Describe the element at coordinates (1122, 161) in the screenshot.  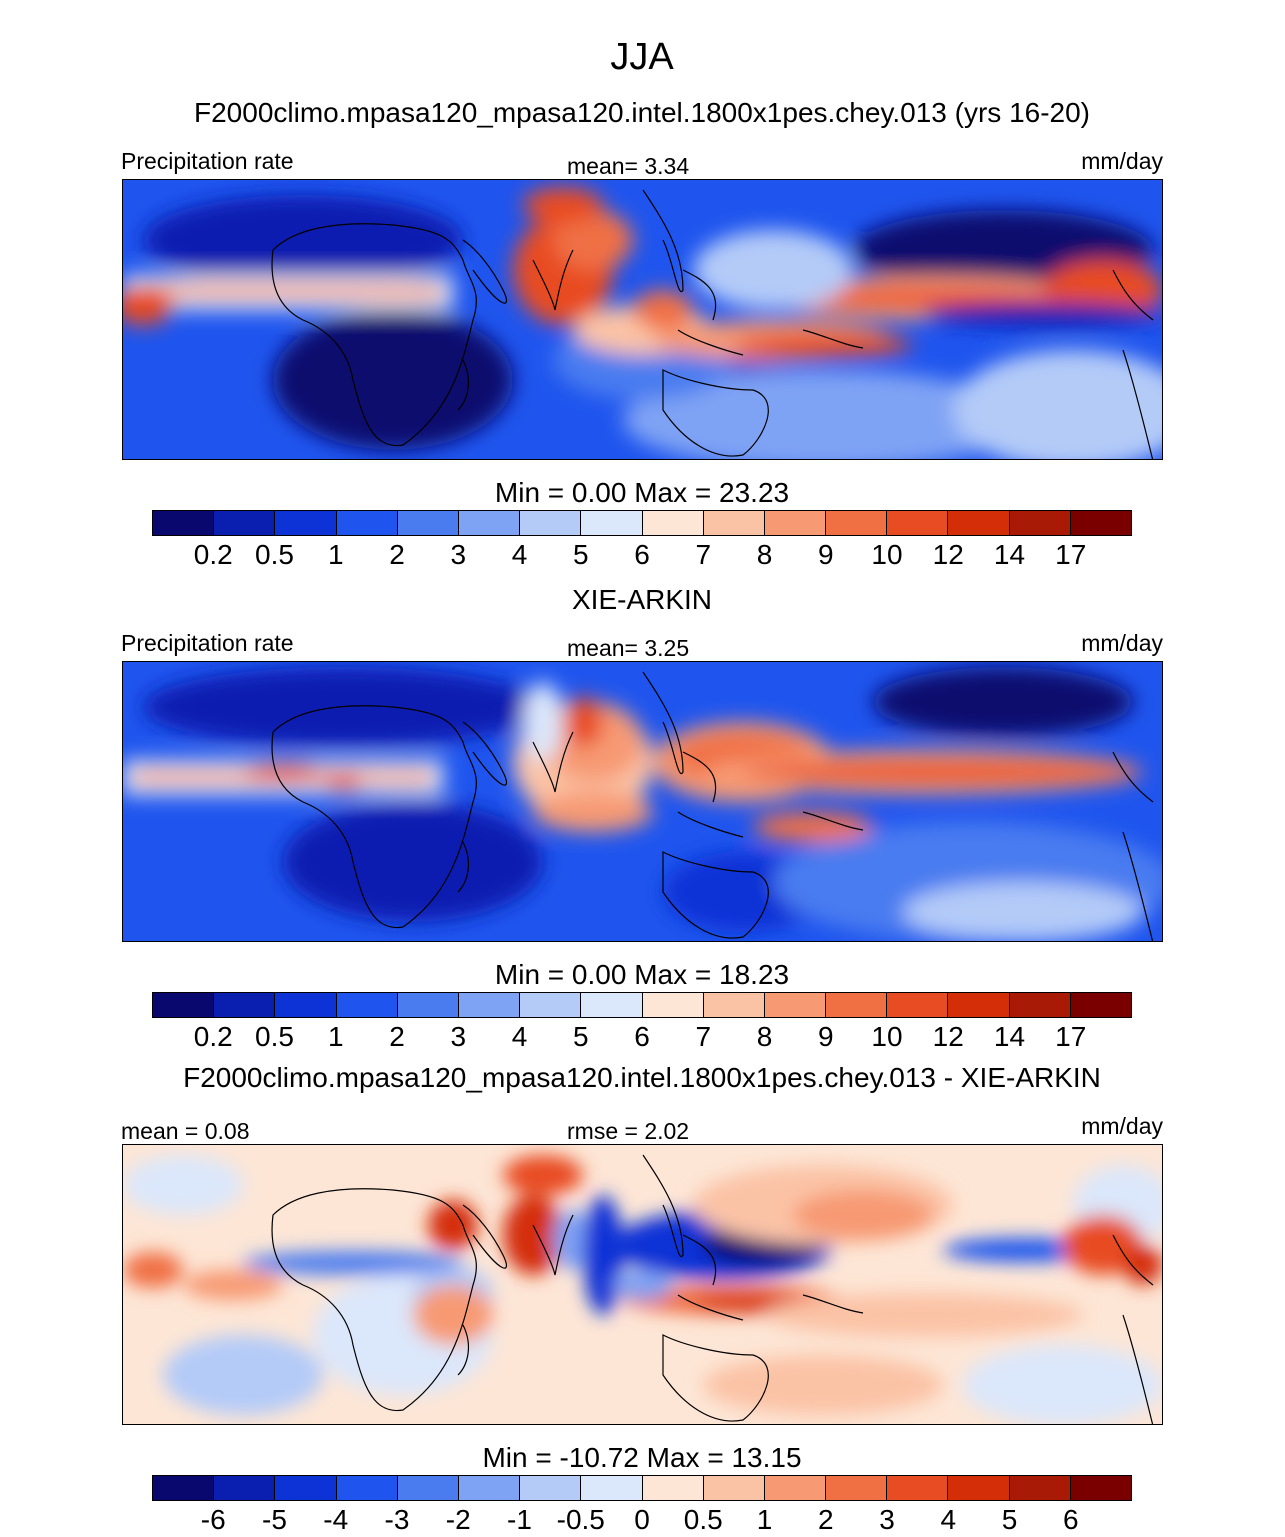
I see `panel1-units-label: mm/day` at that location.